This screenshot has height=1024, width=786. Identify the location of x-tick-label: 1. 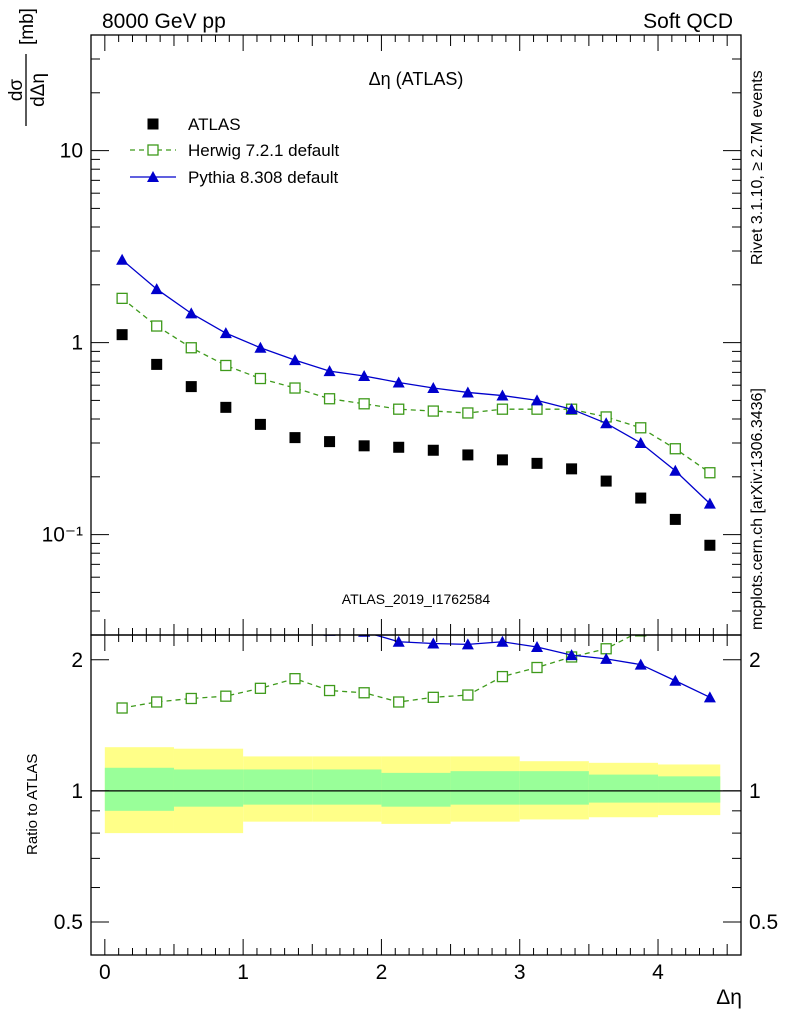
(243, 972).